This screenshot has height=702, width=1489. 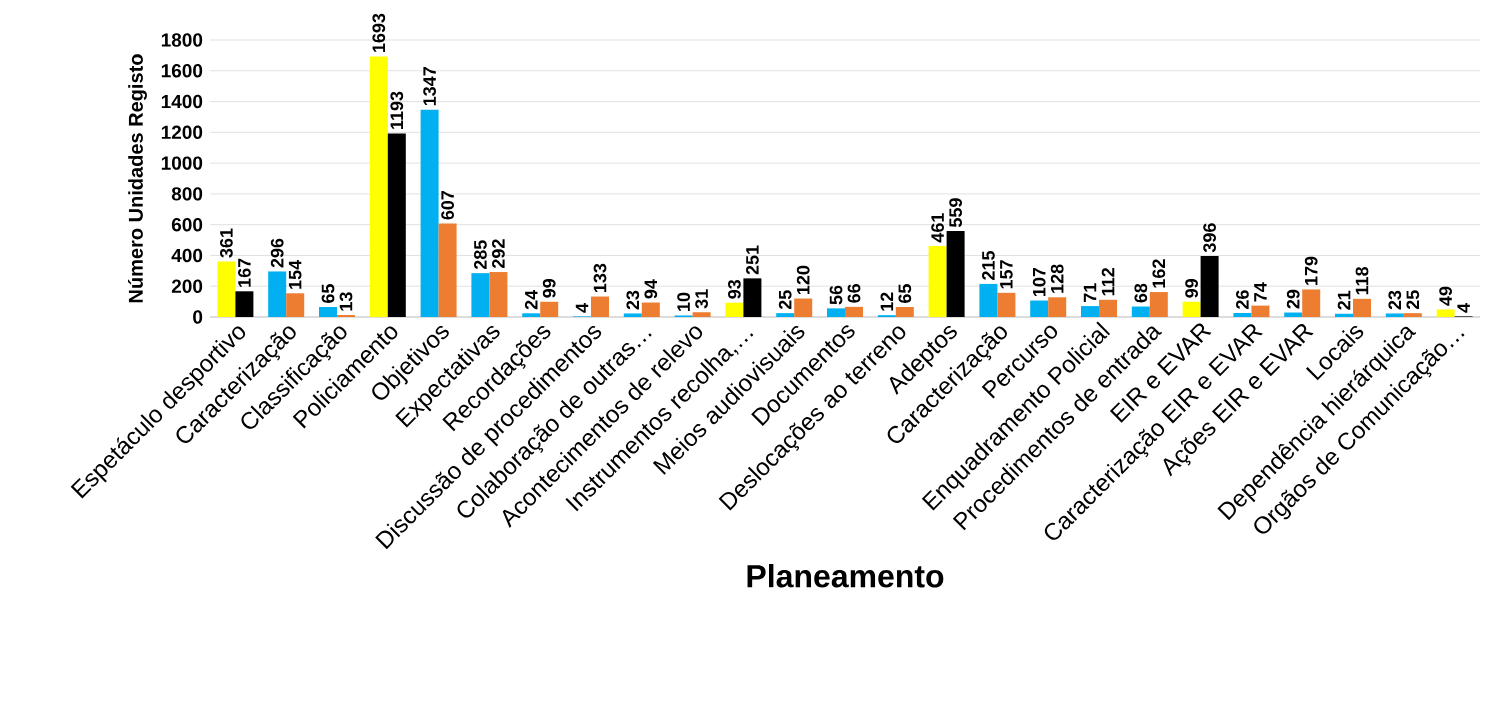 What do you see at coordinates (752, 260) in the screenshot?
I see `data-label: 251` at bounding box center [752, 260].